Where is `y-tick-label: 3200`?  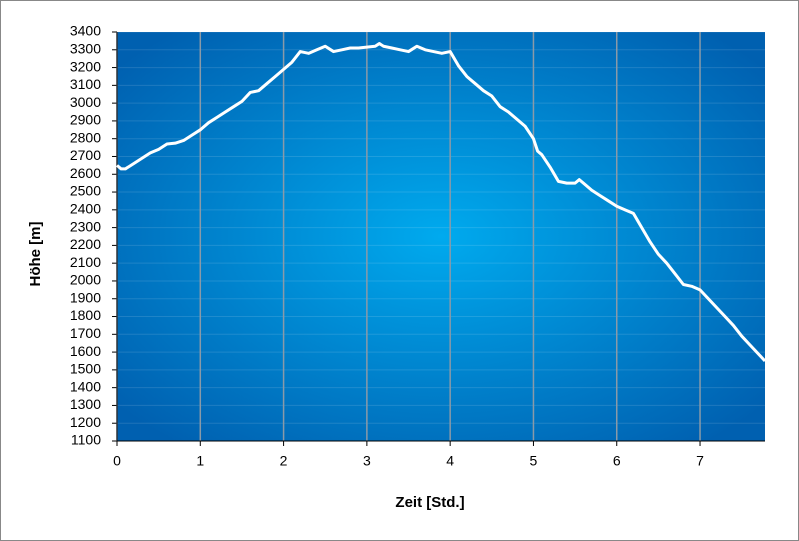 y-tick-label: 3200 is located at coordinates (85, 66).